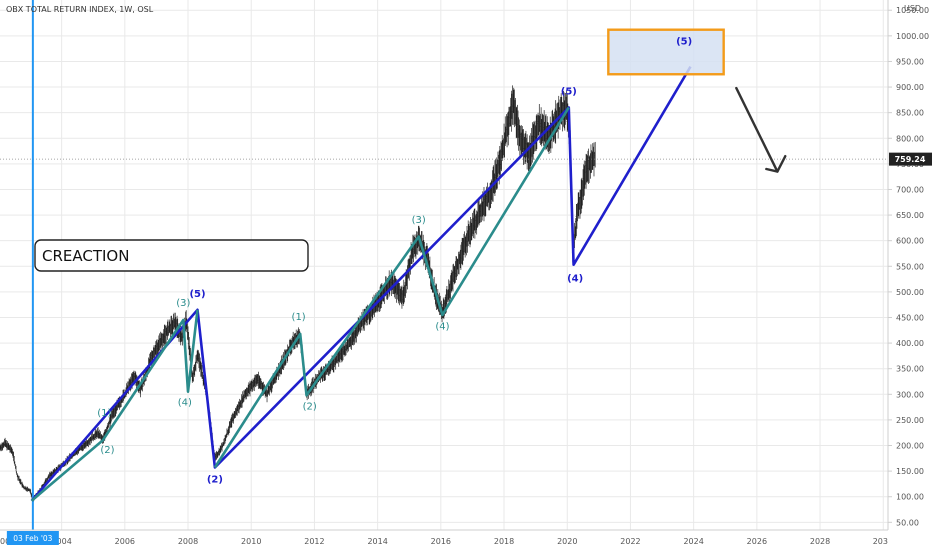 The height and width of the screenshot is (550, 932). What do you see at coordinates (910, 394) in the screenshot?
I see `price-tick-label: 300.00` at bounding box center [910, 394].